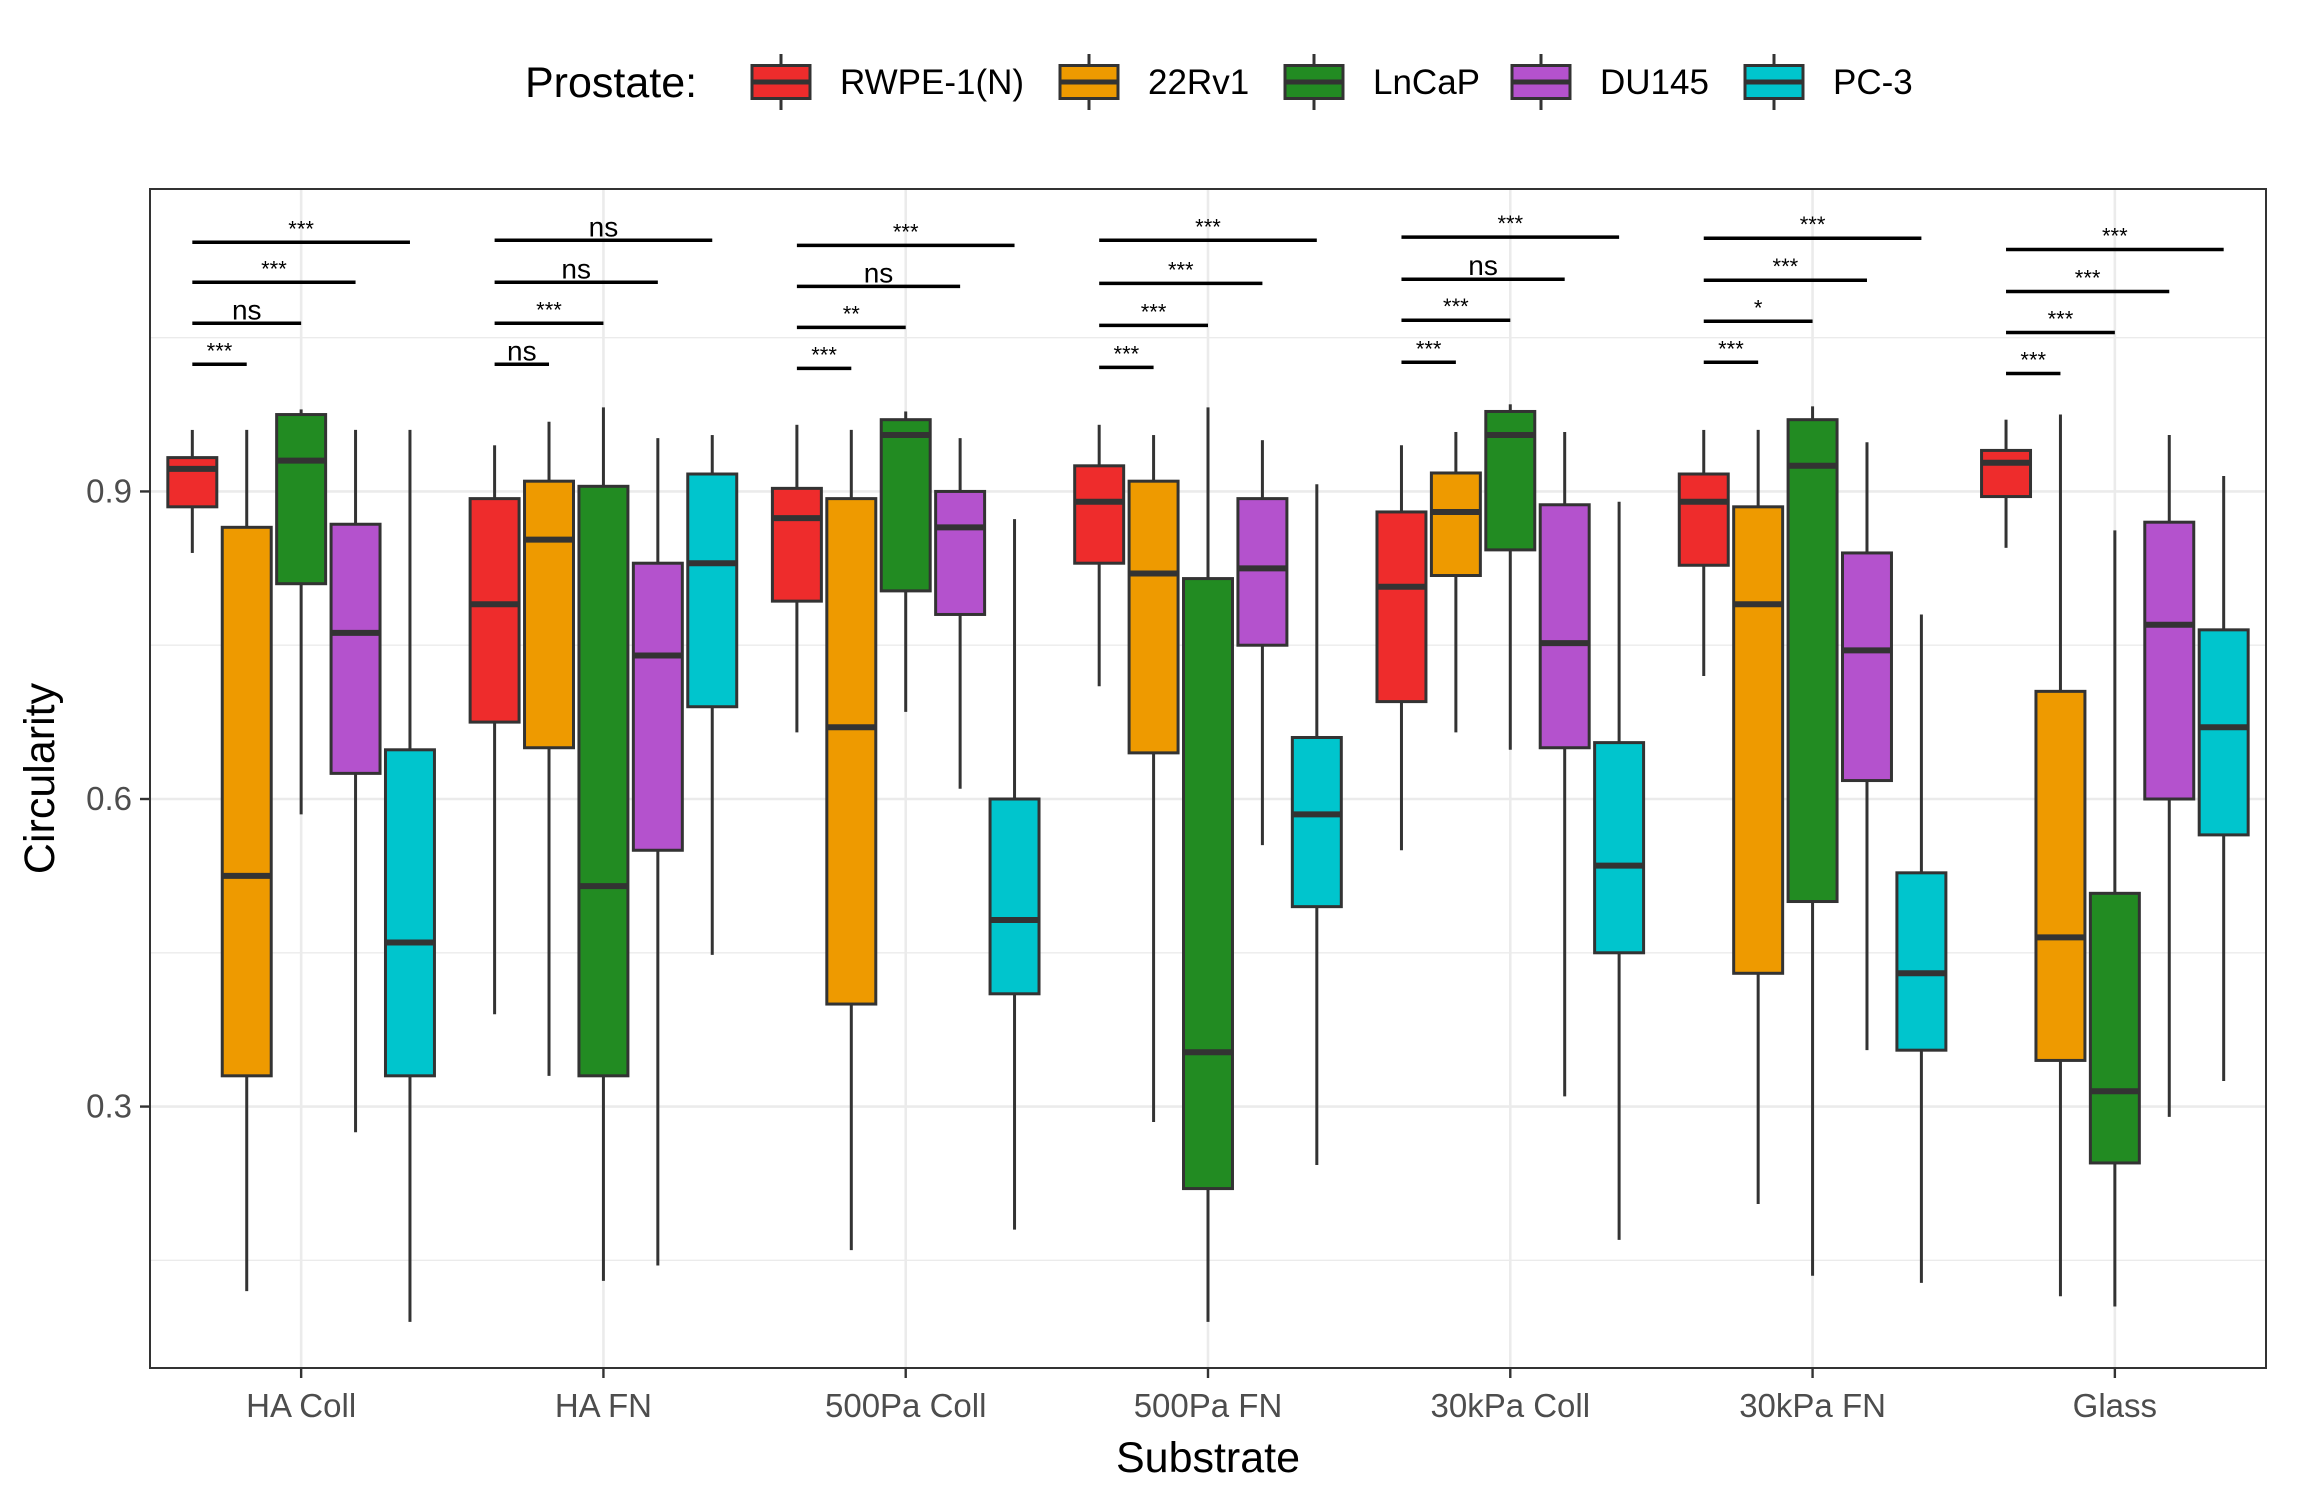 This screenshot has width=2300, height=1500. What do you see at coordinates (2115, 1405) in the screenshot?
I see `x-tick-label: Glass` at bounding box center [2115, 1405].